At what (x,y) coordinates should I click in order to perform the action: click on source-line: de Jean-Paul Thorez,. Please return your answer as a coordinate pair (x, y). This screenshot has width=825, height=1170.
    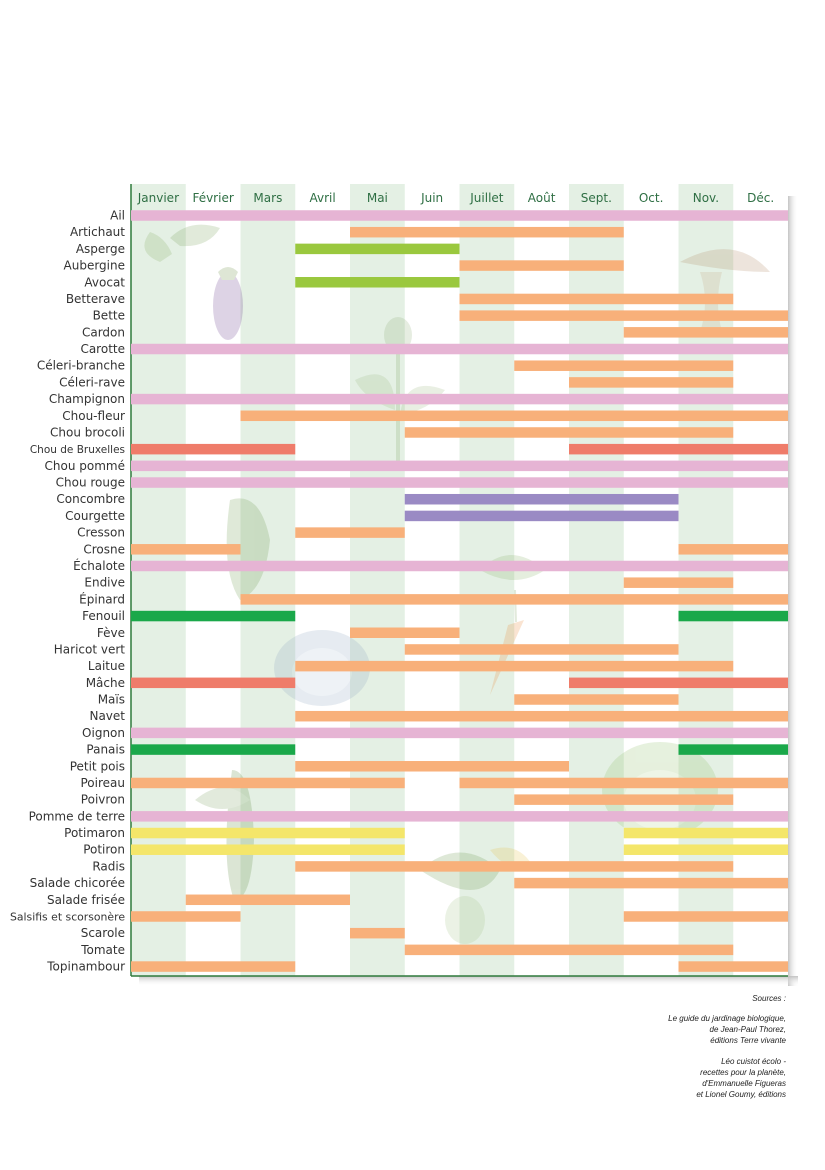
    Looking at the image, I should click on (748, 1029).